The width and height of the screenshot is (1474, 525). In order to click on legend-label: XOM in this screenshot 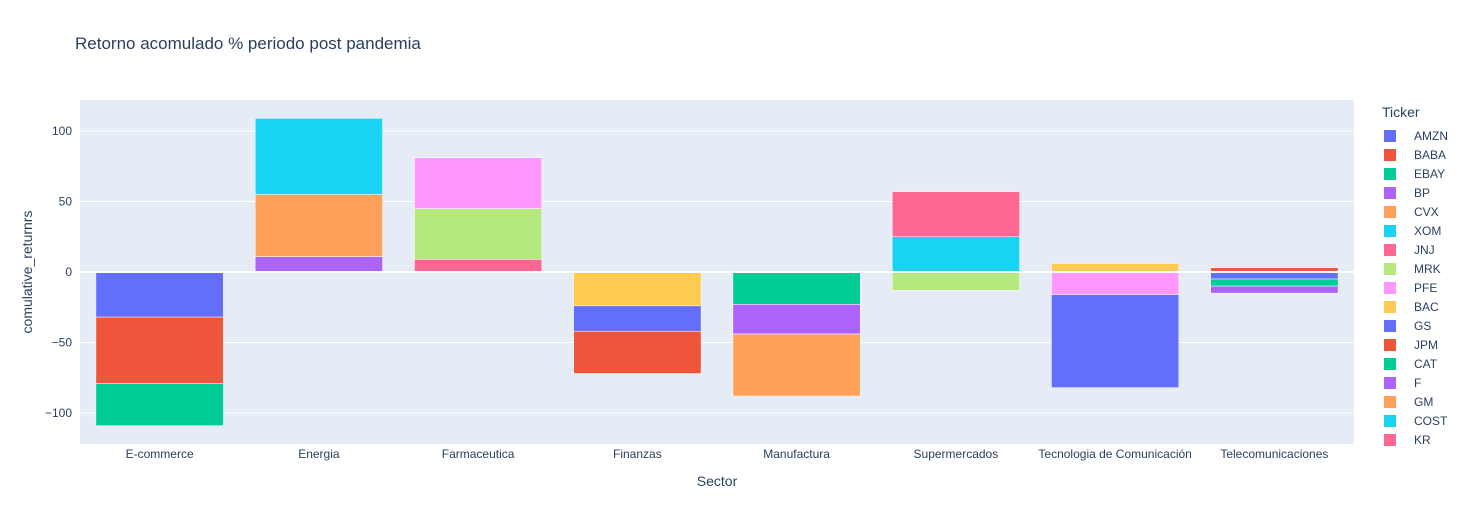, I will do `click(1428, 230)`.